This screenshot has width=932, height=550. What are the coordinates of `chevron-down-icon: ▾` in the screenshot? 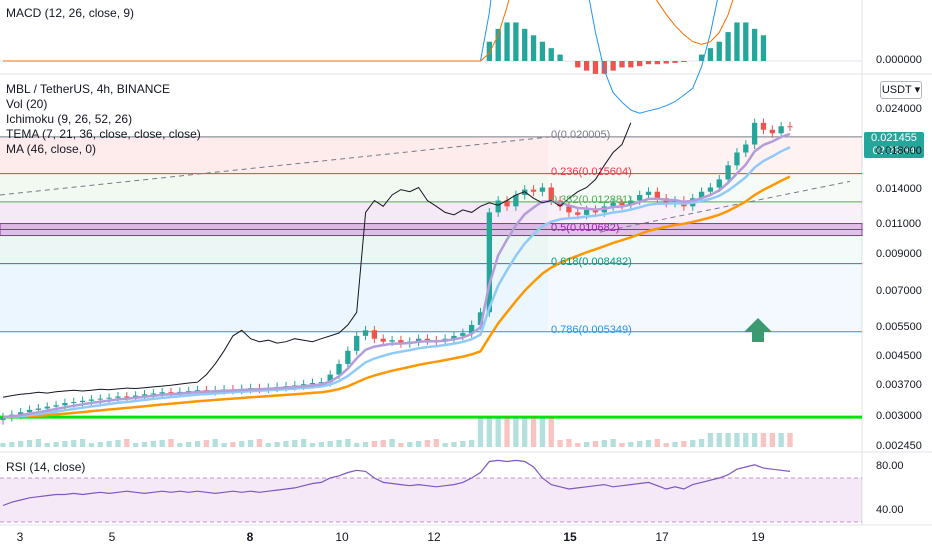 It's located at (917, 90).